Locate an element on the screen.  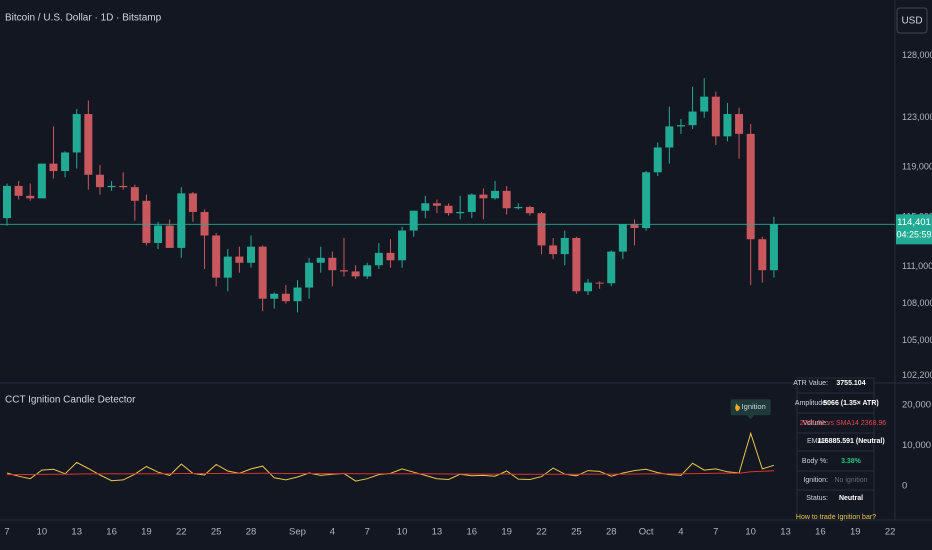
table-box is located at coordinates (835, 449).